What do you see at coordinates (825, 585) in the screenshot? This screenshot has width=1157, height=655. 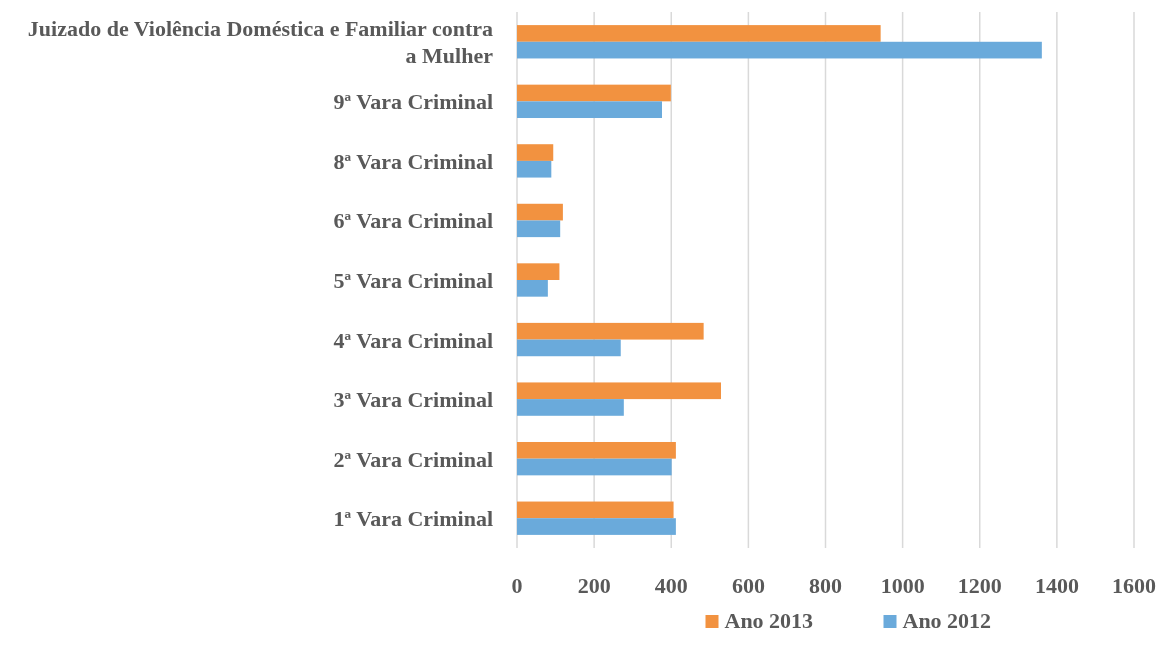 I see `x-tick-label: 800` at bounding box center [825, 585].